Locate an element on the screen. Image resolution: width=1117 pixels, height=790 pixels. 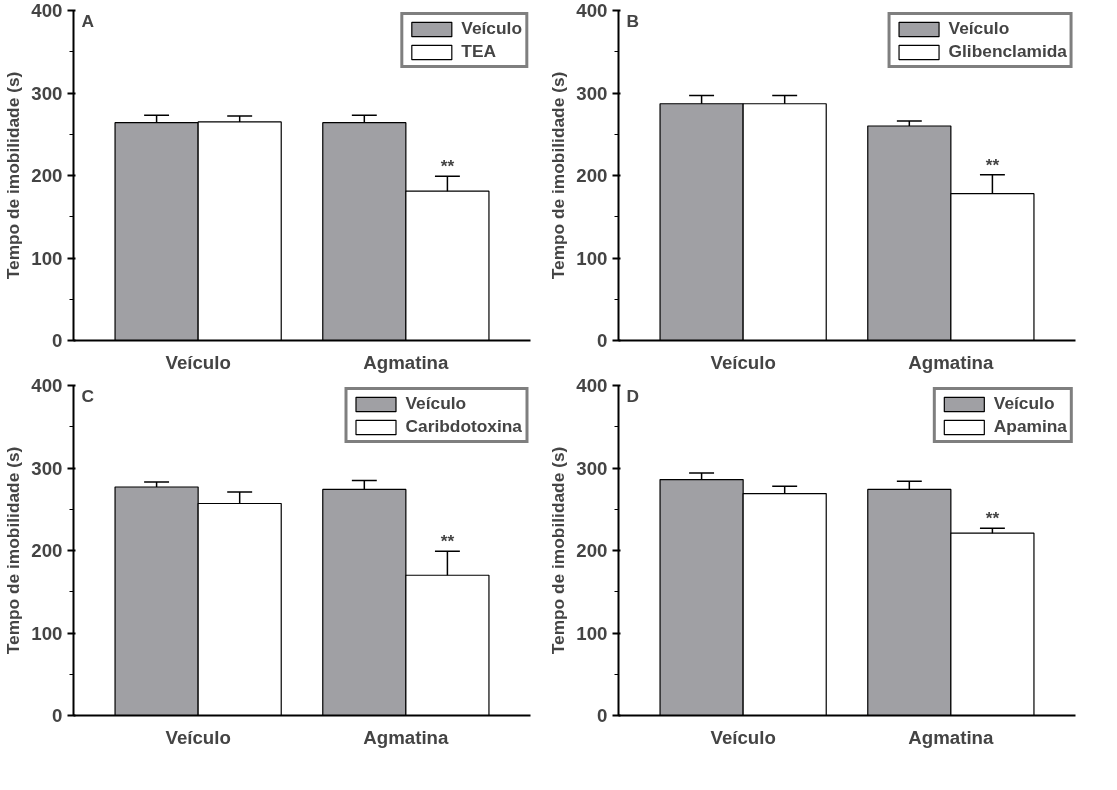
legend-label: TEA is located at coordinates (478, 51).